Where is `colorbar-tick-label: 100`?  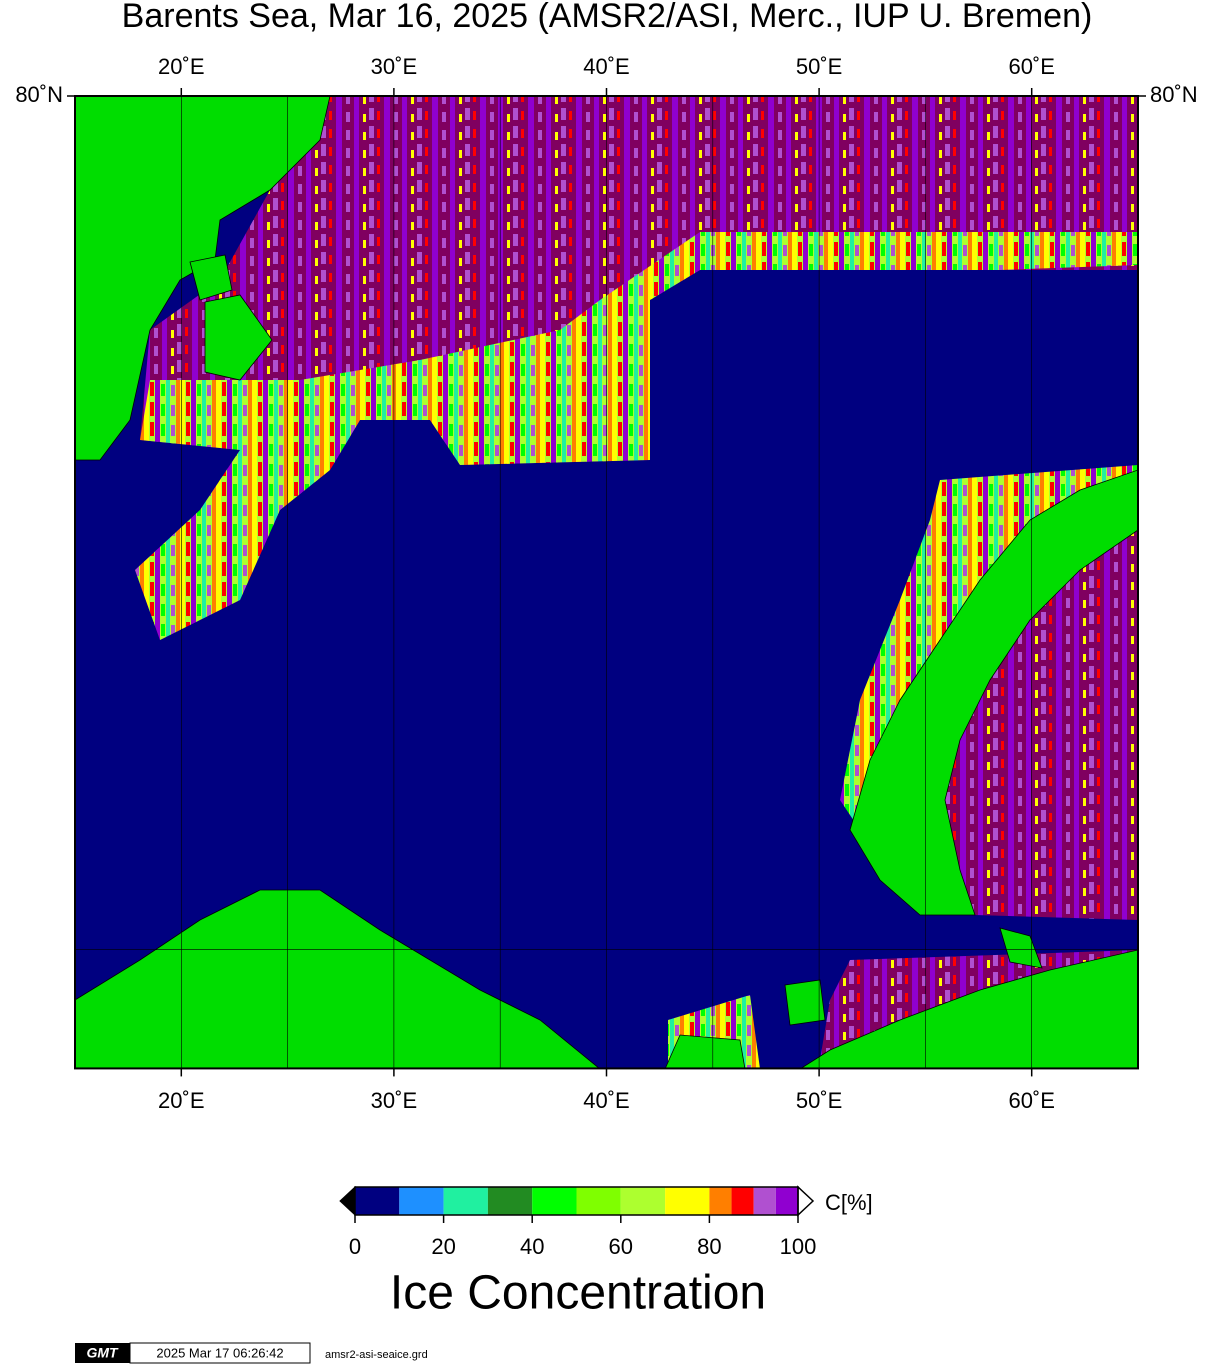
colorbar-tick-label: 100 is located at coordinates (798, 1246).